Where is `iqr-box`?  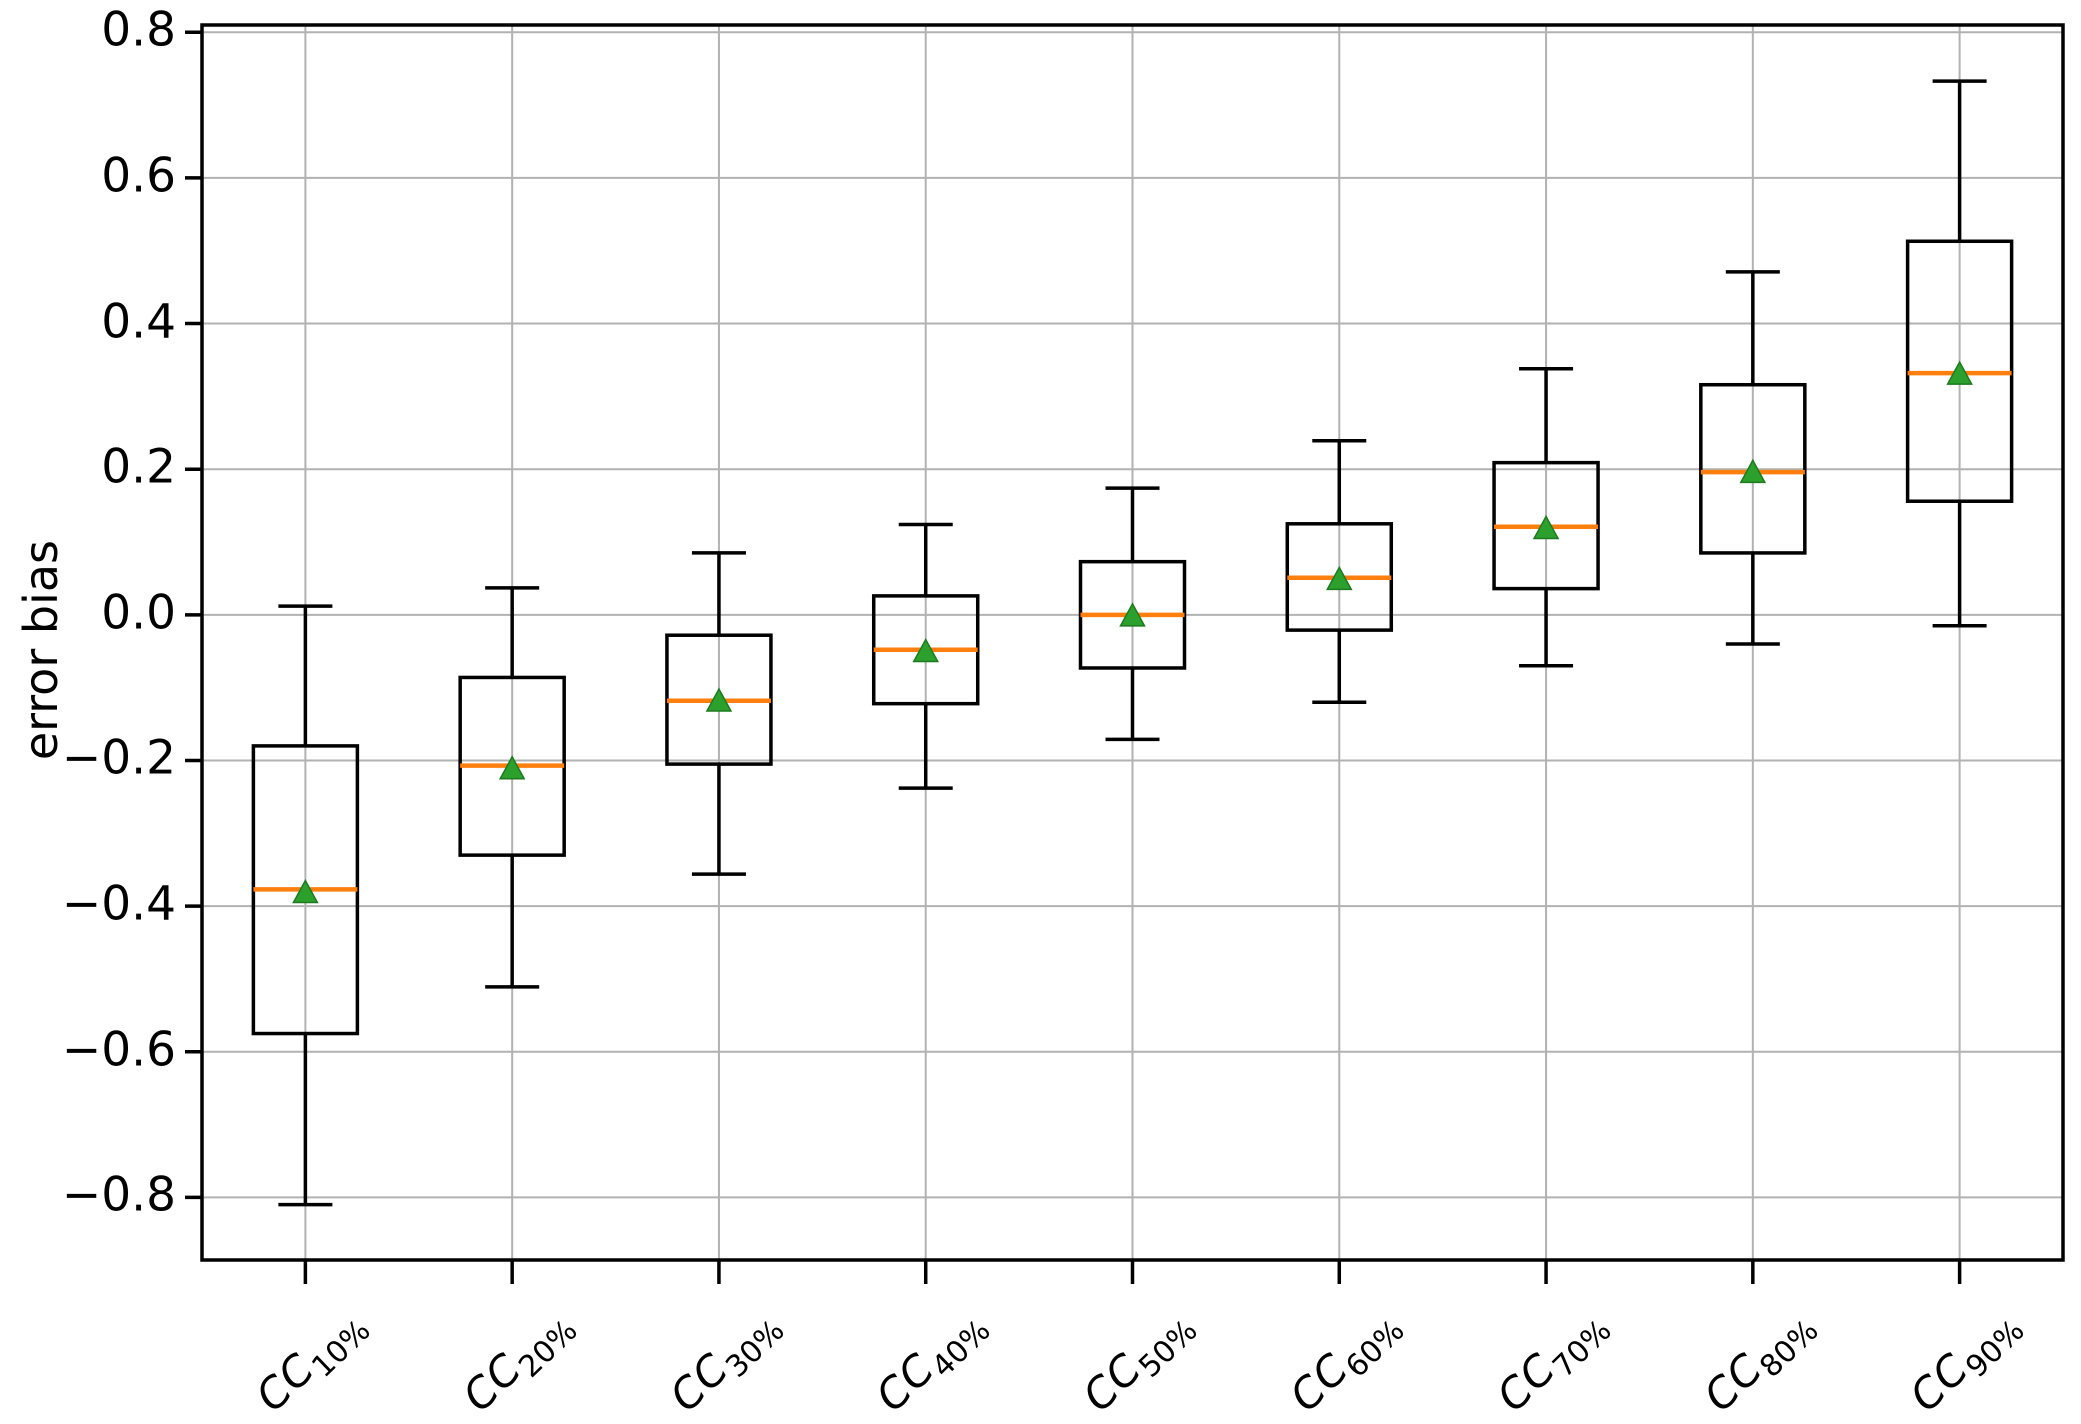 iqr-box is located at coordinates (1753, 468).